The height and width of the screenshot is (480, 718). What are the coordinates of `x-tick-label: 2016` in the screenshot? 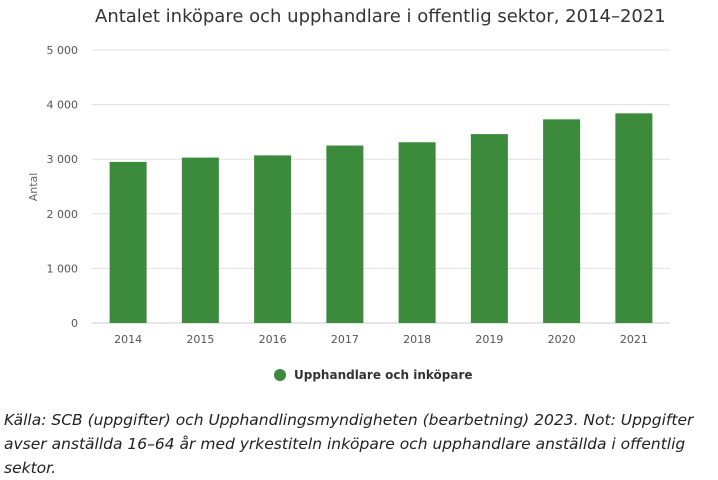 It's located at (273, 339).